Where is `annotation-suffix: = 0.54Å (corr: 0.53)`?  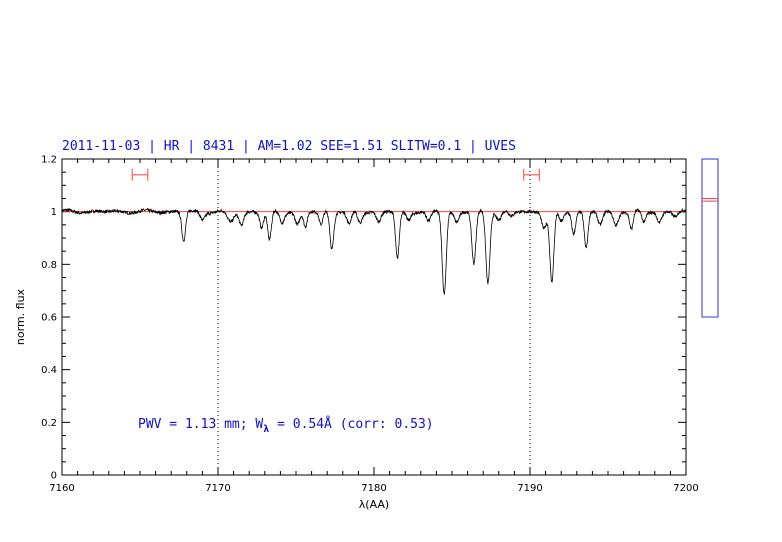 annotation-suffix: = 0.54Å (corr: 0.53) is located at coordinates (351, 424).